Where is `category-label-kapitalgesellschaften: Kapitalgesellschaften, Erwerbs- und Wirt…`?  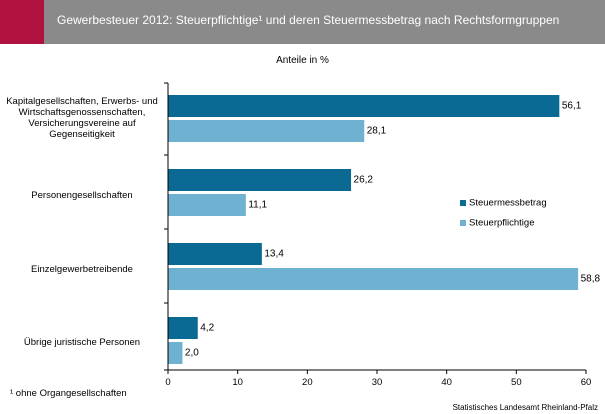
category-label-kapitalgesellschaften: Kapitalgesellschaften, Erwerbs- und Wirt… is located at coordinates (82, 118).